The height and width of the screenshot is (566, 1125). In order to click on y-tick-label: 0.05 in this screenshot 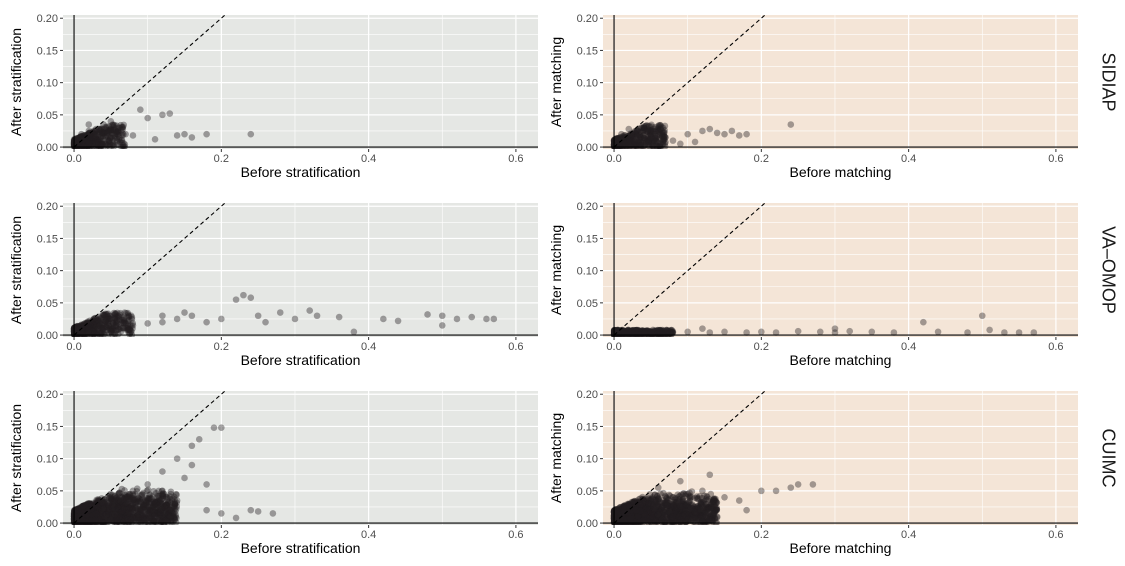, I will do `click(47, 304)`.